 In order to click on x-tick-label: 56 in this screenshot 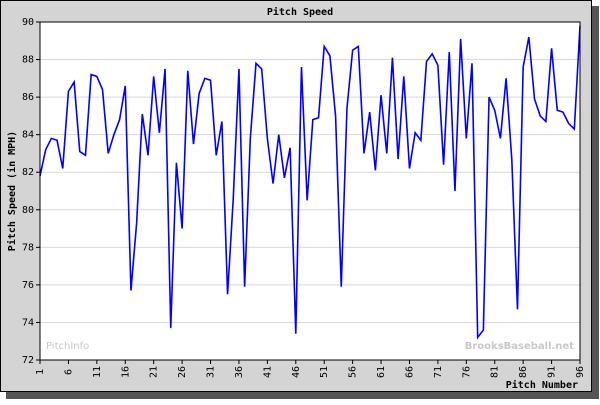, I will do `click(353, 372)`.